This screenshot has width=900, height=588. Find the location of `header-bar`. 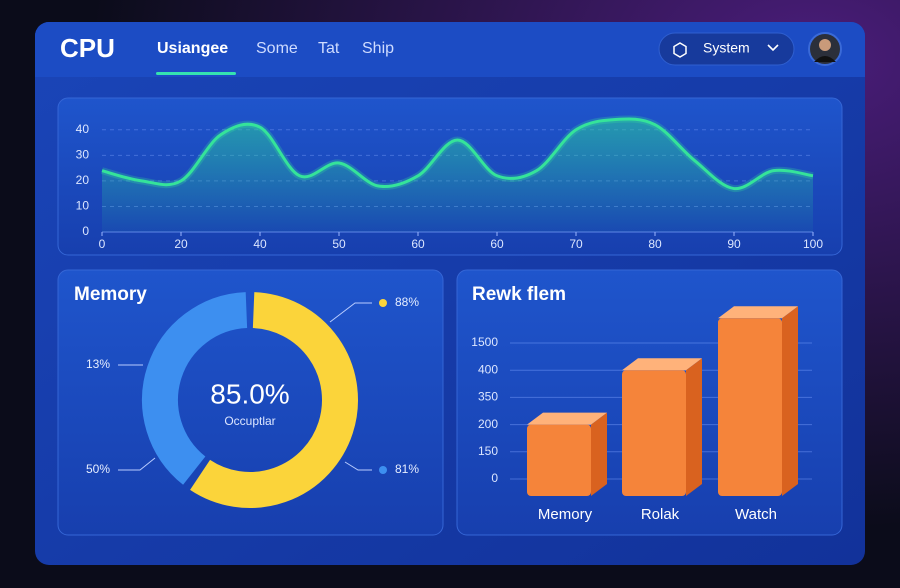

header-bar is located at coordinates (450, 49).